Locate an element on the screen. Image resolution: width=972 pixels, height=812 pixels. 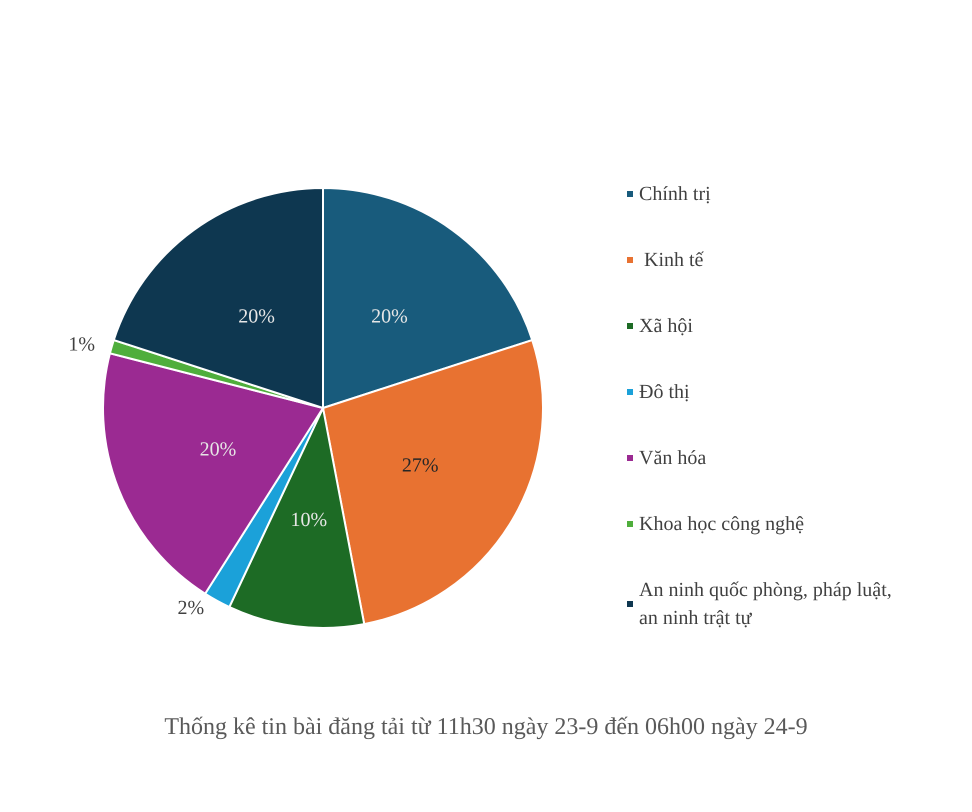
legend-label: Chính trị is located at coordinates (675, 194).